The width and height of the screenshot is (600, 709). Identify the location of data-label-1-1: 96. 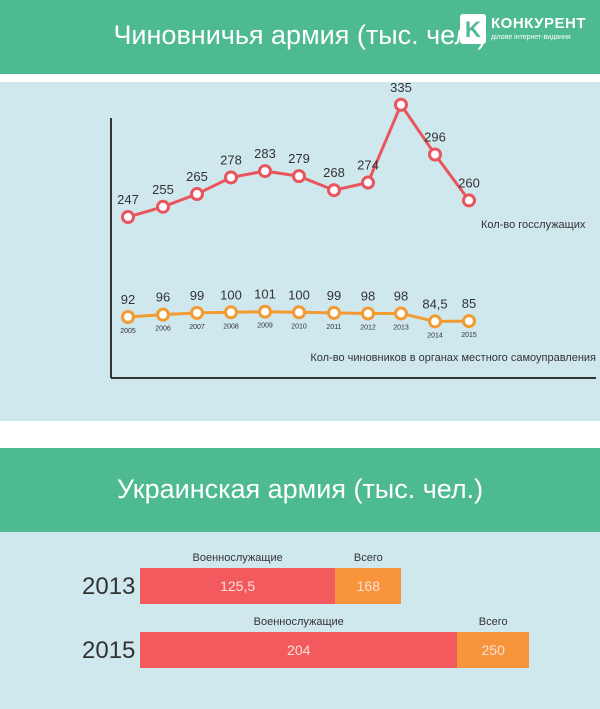
(163, 297).